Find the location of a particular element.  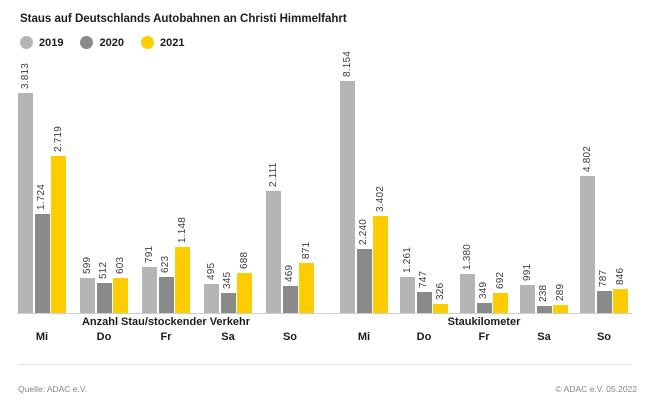

value-label: 8.154 is located at coordinates (347, 63).